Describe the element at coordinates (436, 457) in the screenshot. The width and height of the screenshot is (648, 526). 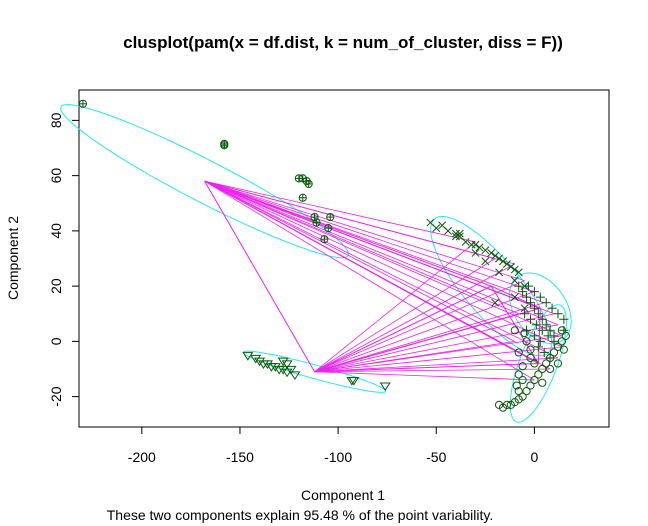
I see `x-tick-label: -50` at that location.